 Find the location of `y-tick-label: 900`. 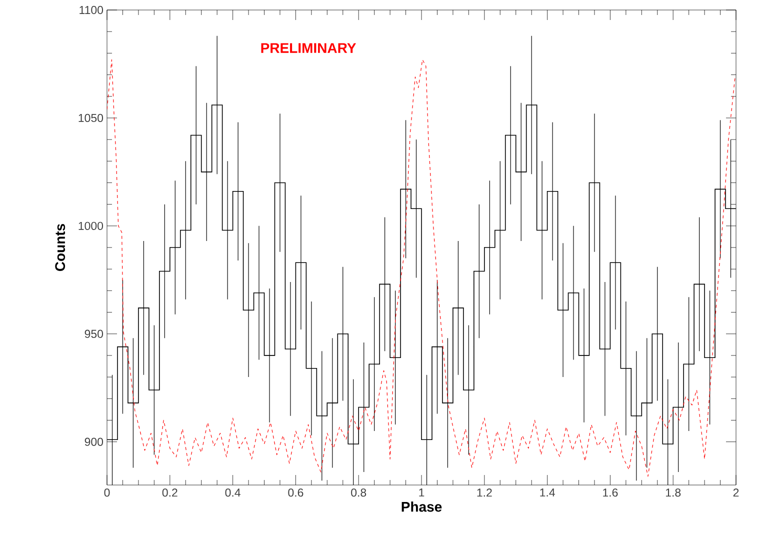

y-tick-label: 900 is located at coordinates (94, 442).